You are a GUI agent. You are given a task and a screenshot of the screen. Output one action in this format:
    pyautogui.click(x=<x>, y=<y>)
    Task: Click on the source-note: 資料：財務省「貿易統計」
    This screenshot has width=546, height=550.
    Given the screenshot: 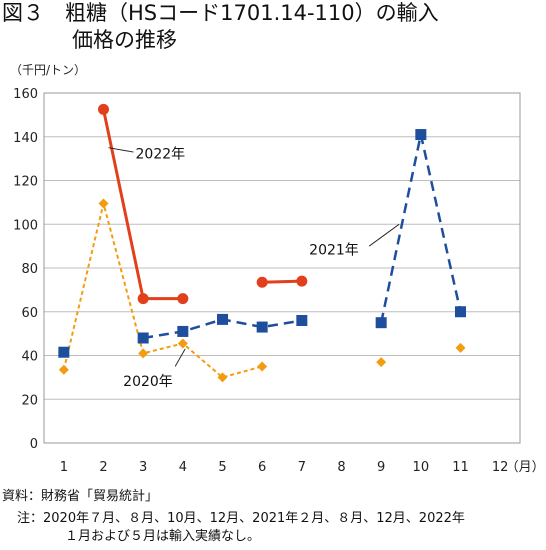 What is the action you would take?
    pyautogui.click(x=80, y=496)
    